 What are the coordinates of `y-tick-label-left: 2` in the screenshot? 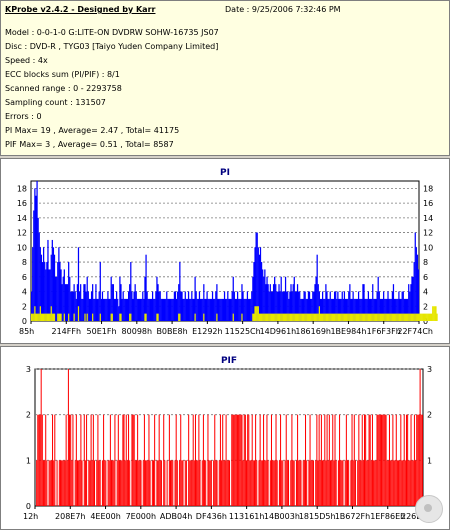 It's located at (24, 306).